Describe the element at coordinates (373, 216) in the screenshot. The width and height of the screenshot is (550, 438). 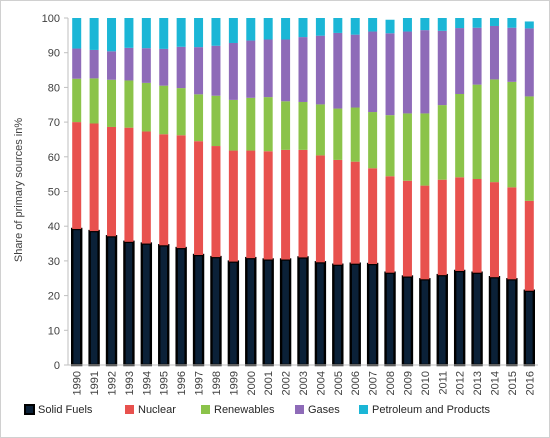
I see `bar-nuclear-2007` at that location.